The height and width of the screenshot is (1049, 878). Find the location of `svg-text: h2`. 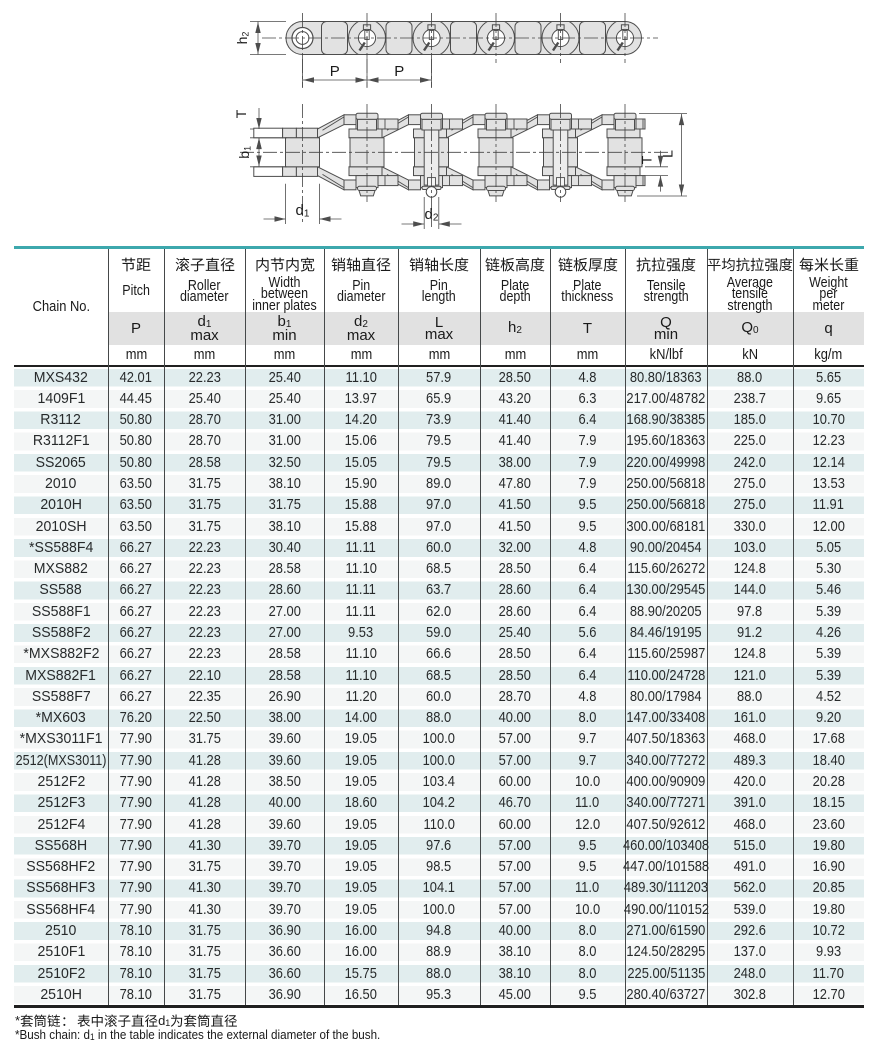

svg-text: h2 is located at coordinates (242, 38).